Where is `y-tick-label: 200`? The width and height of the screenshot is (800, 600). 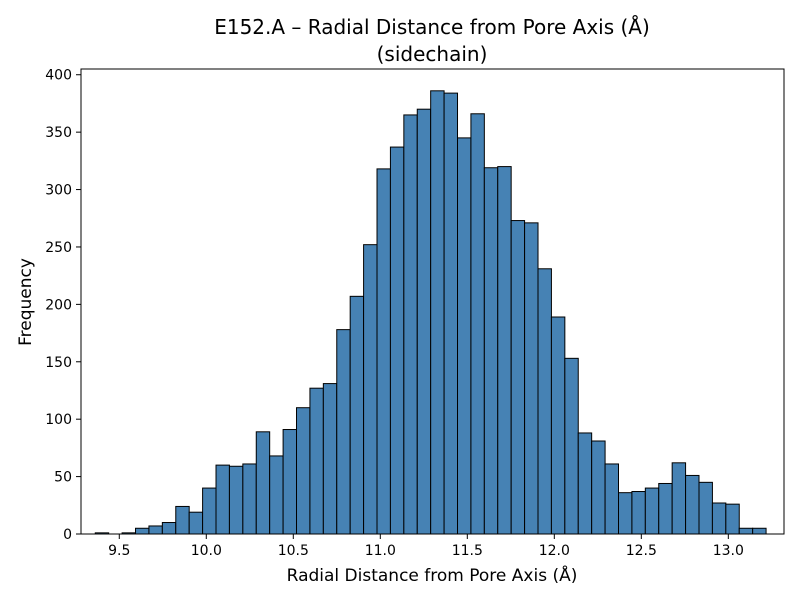 y-tick-label: 200 is located at coordinates (58, 305).